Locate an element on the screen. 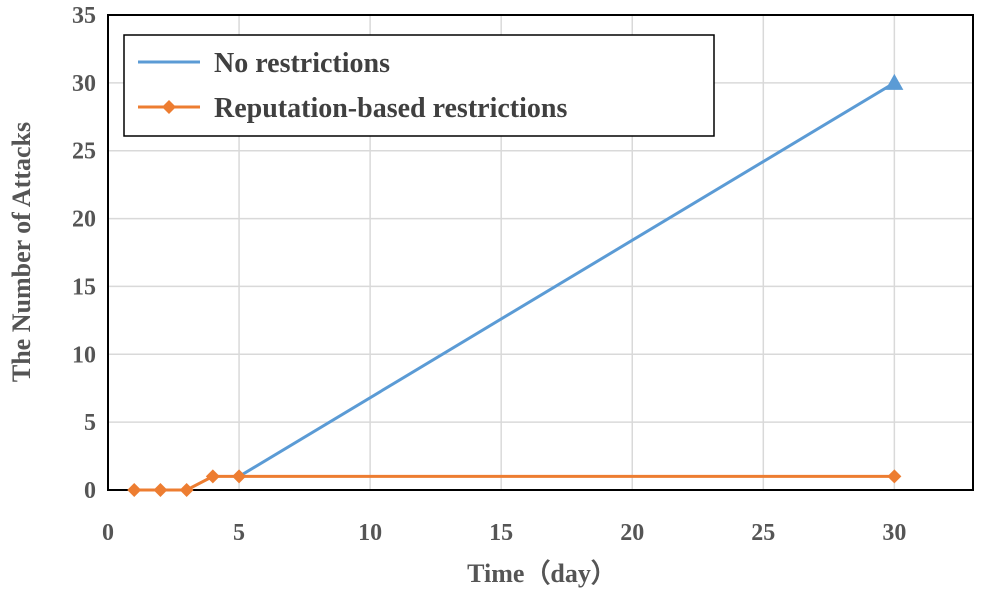 Image resolution: width=1000 pixels, height=593 pixels. x-tick-label: 0 is located at coordinates (108, 533).